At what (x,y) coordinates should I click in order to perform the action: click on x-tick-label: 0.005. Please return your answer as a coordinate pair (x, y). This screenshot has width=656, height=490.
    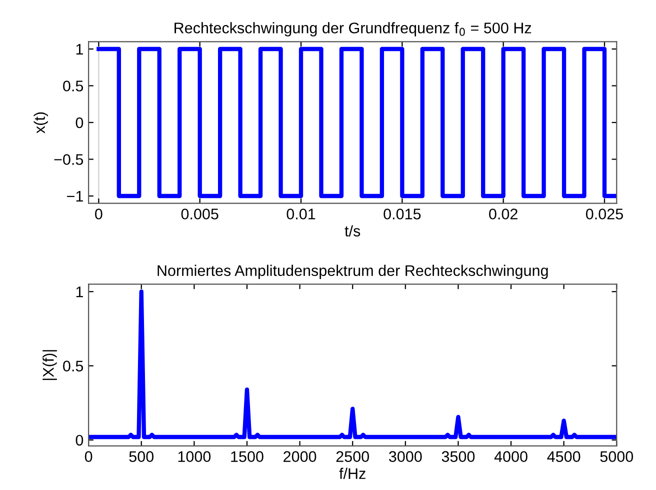
    Looking at the image, I should click on (199, 214).